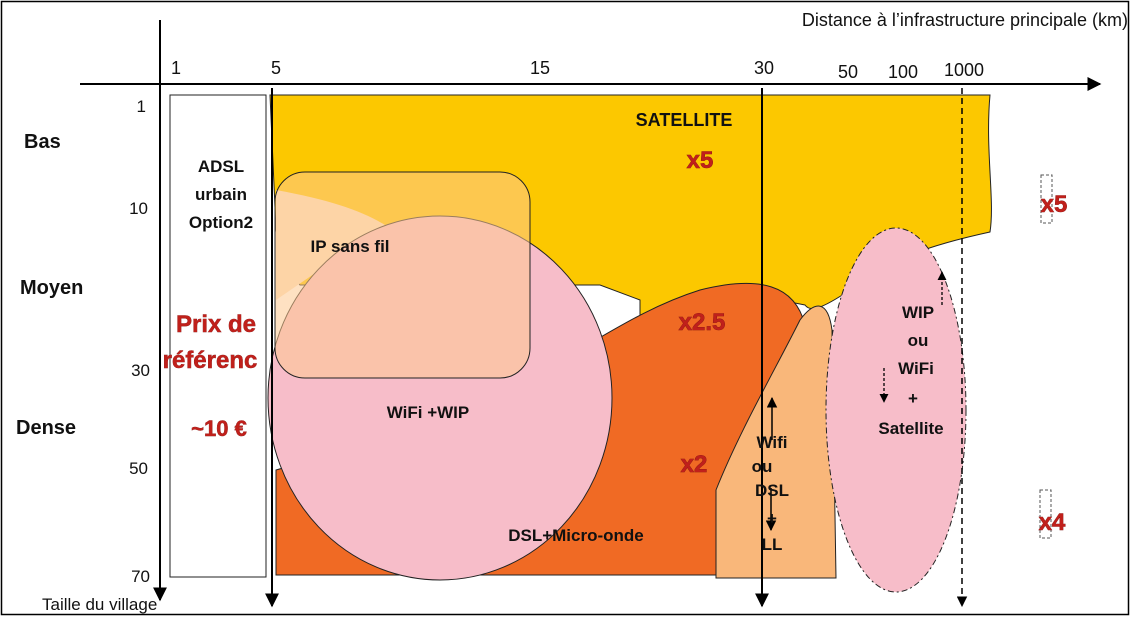 Image resolution: width=1130 pixels, height=621 pixels. Describe the element at coordinates (138, 208) in the screenshot. I see `y-tick-10: 10` at that location.